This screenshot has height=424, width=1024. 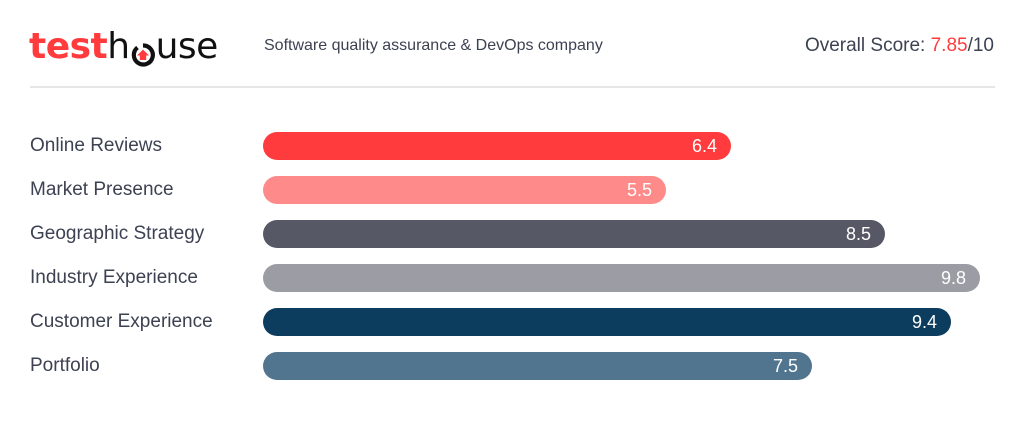 I want to click on category-label: Geographic Strategy, so click(x=117, y=233).